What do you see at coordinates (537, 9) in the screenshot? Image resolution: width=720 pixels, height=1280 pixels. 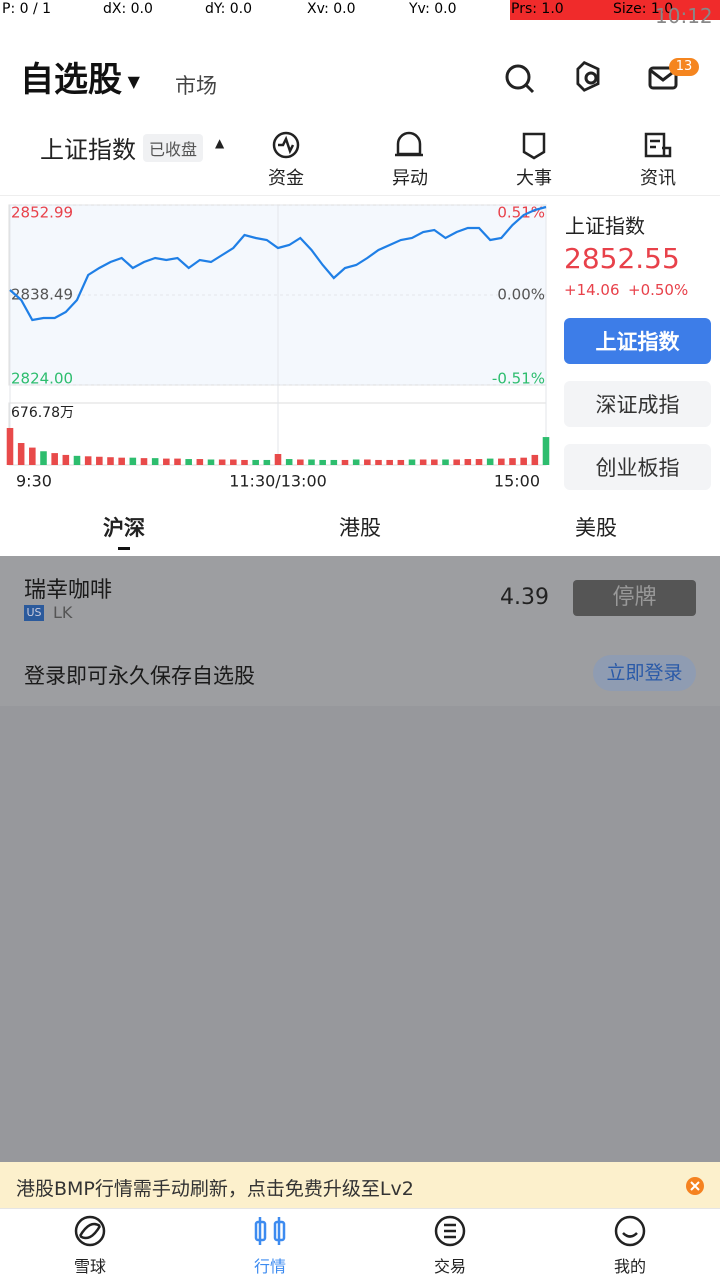 I see `debug-text: Prs: 1.0` at bounding box center [537, 9].